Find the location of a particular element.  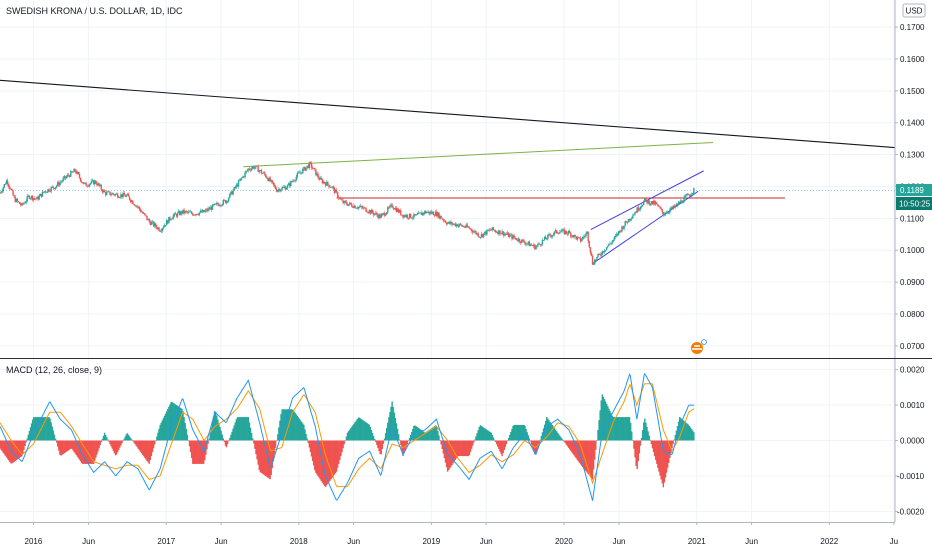

price-tick-label: 0.0800 is located at coordinates (912, 314).